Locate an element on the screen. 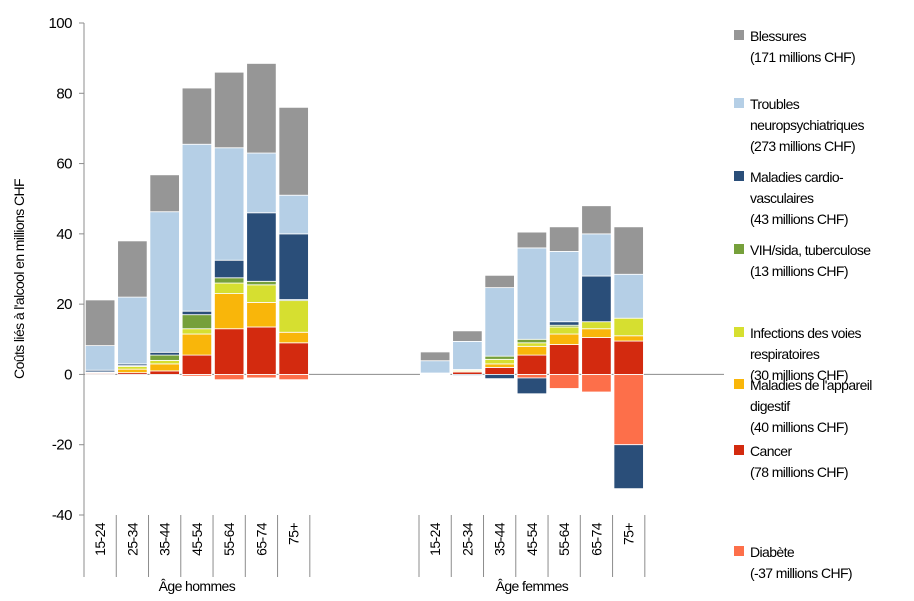 The image size is (914, 601). legend-label: Diabète is located at coordinates (832, 552).